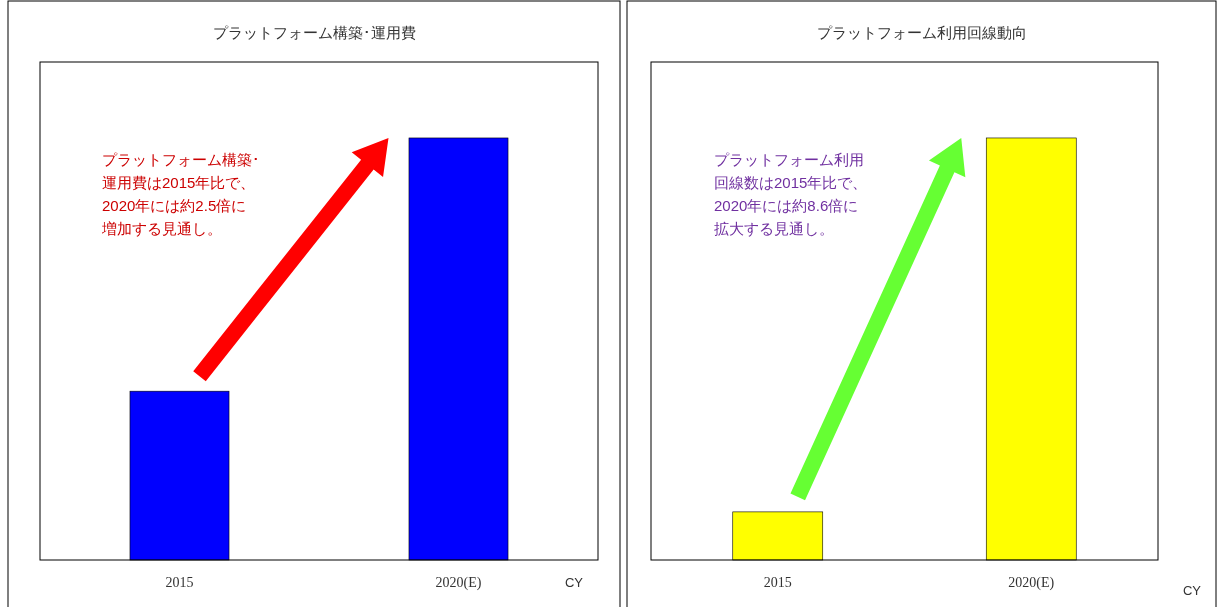  I want to click on annotation: 運用費は2015年比で、, so click(179, 182).